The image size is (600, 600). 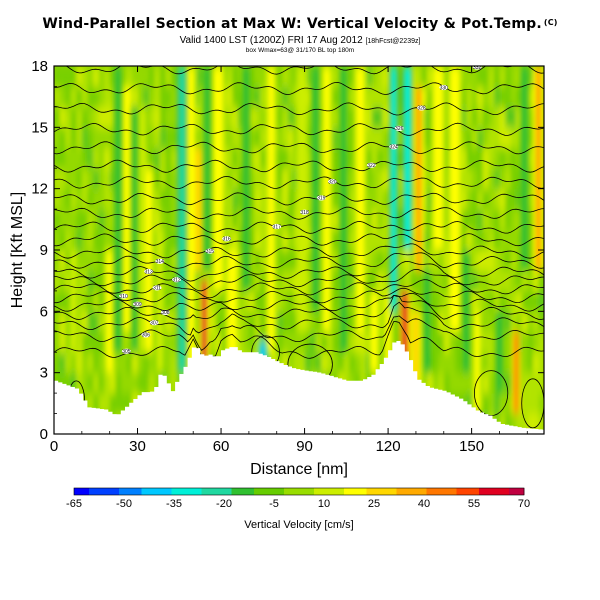 I want to click on y-tick-label: 6, so click(x=44, y=311).